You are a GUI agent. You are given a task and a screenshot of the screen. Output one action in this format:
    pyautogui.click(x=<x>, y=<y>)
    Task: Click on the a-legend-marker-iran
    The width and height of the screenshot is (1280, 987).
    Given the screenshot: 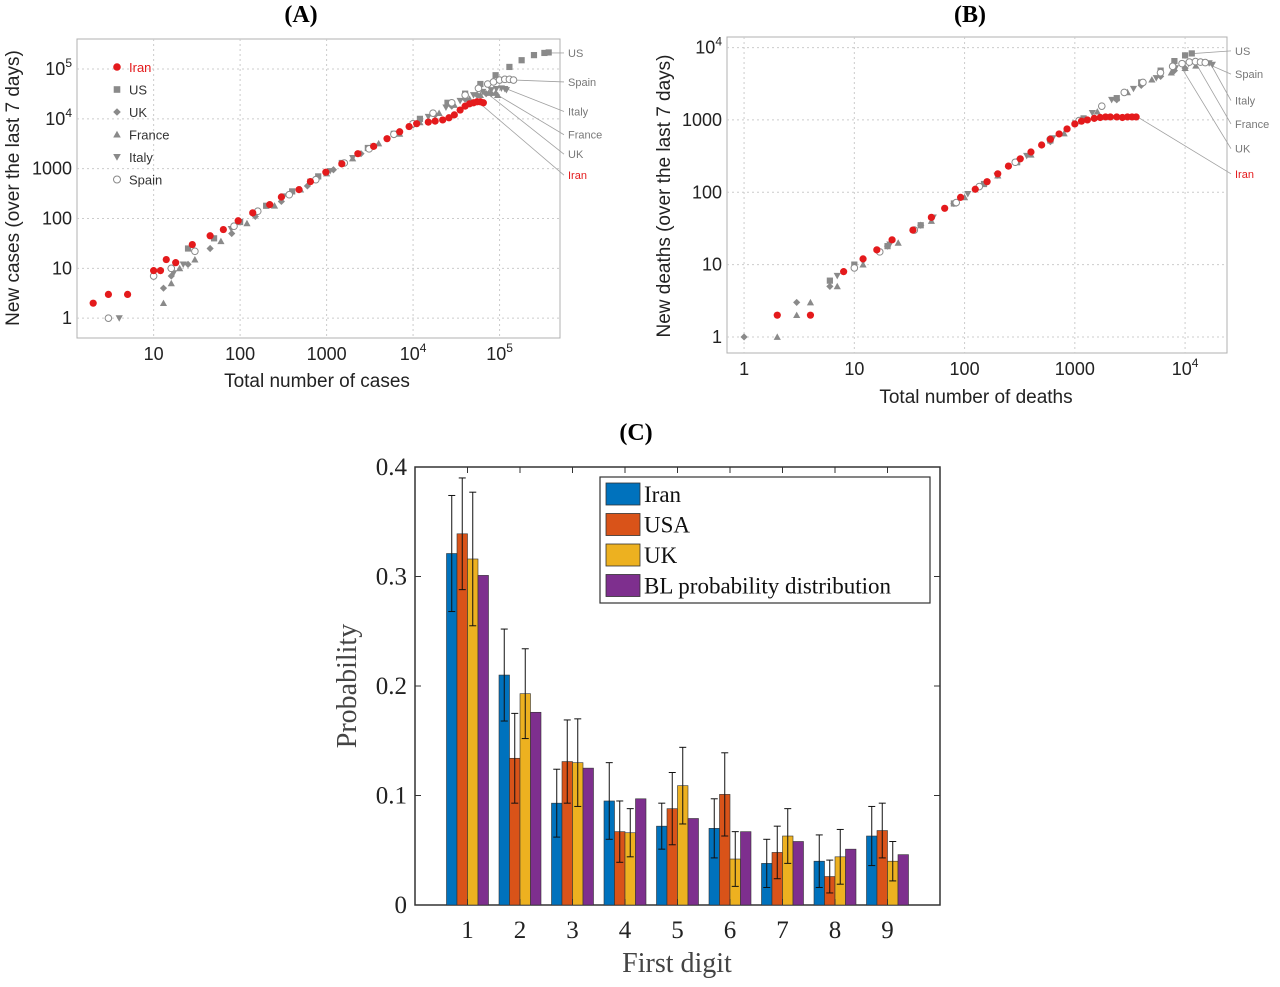 What is the action you would take?
    pyautogui.click(x=117, y=67)
    